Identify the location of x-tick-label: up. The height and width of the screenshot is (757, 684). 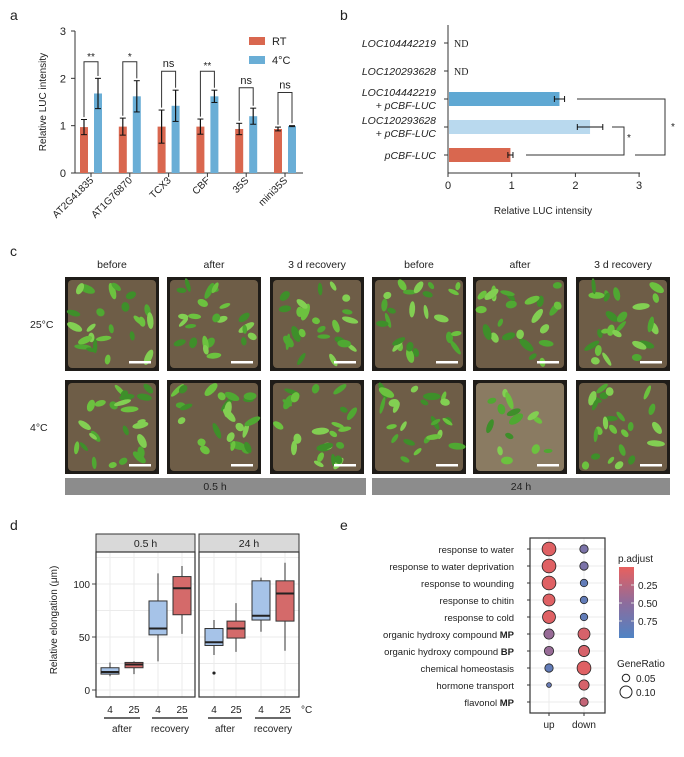
(549, 725).